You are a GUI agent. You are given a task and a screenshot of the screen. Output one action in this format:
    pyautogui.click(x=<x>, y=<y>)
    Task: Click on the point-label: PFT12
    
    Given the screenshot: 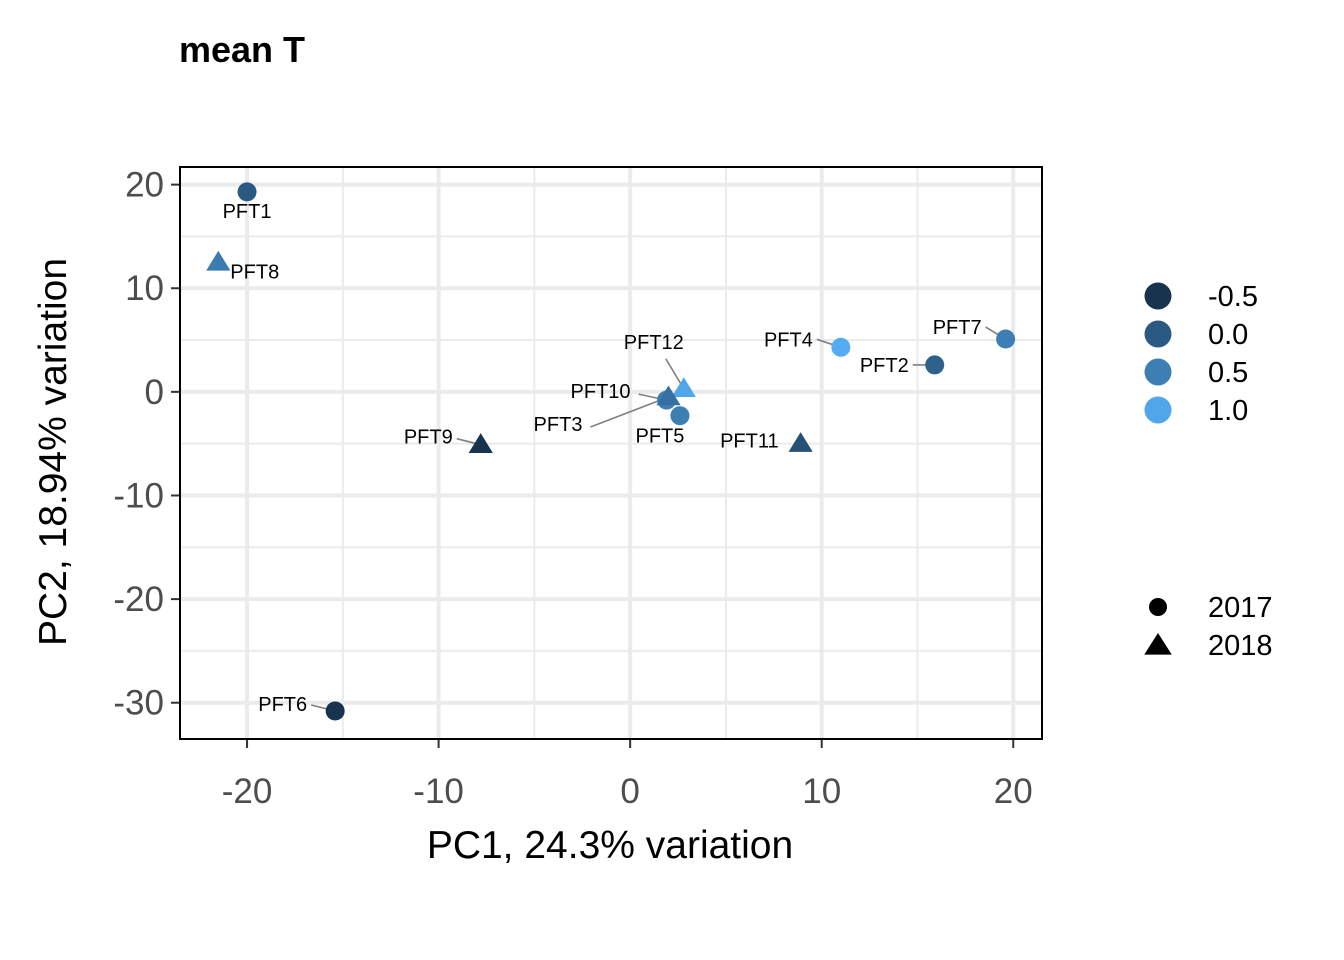 What is the action you would take?
    pyautogui.click(x=654, y=343)
    